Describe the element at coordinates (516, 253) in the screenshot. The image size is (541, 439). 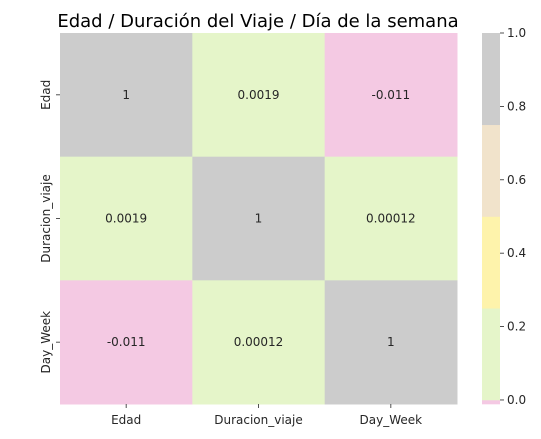
I see `colorbar-tick-label: 0.4` at that location.